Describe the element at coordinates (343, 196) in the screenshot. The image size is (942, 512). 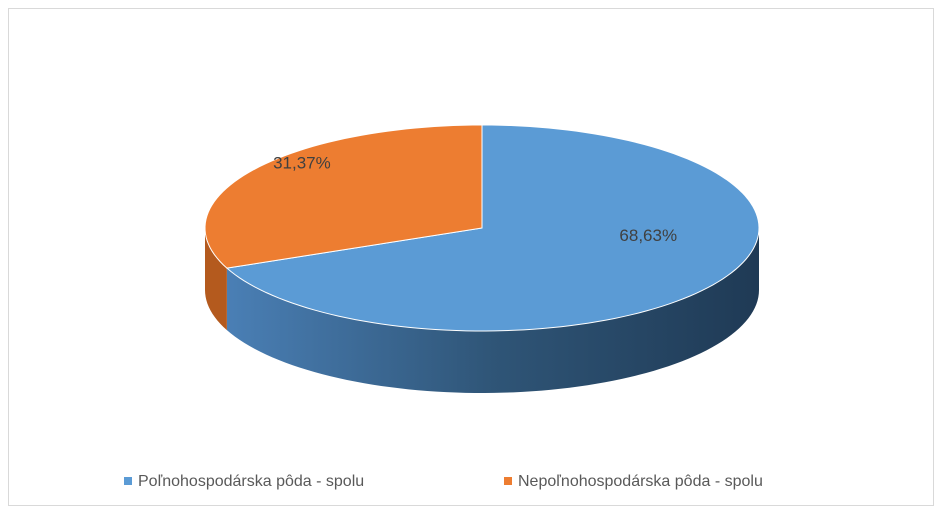
I see `slice` at that location.